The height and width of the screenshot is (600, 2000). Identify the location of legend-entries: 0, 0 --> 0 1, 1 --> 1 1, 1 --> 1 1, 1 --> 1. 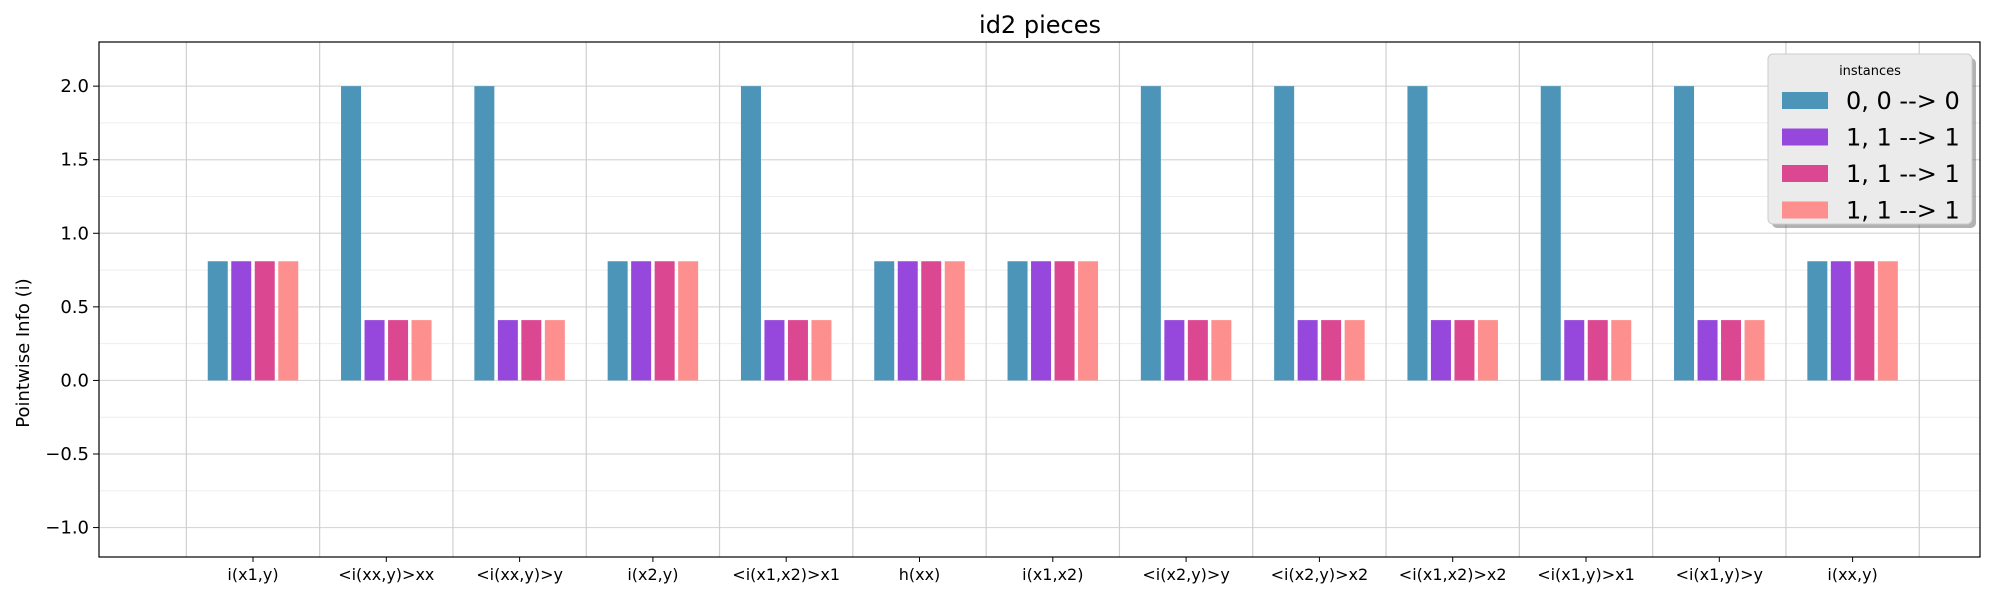
(1871, 156).